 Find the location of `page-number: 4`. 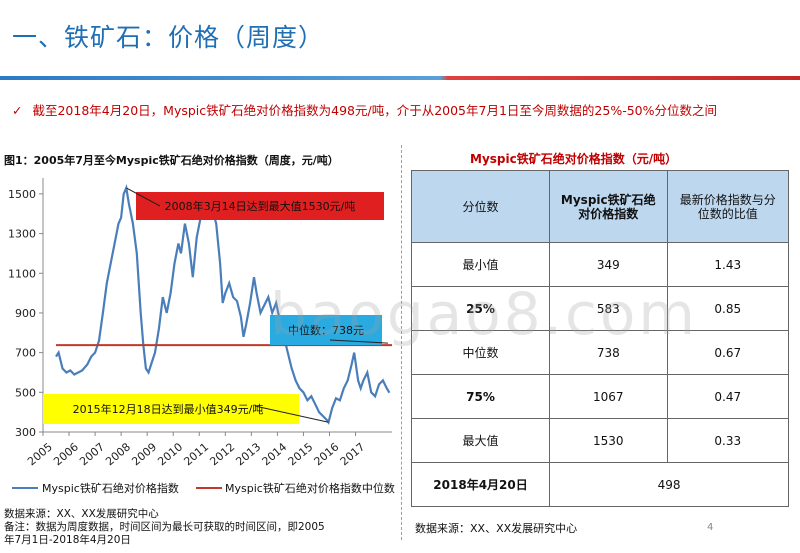

page-number: 4 is located at coordinates (710, 527).